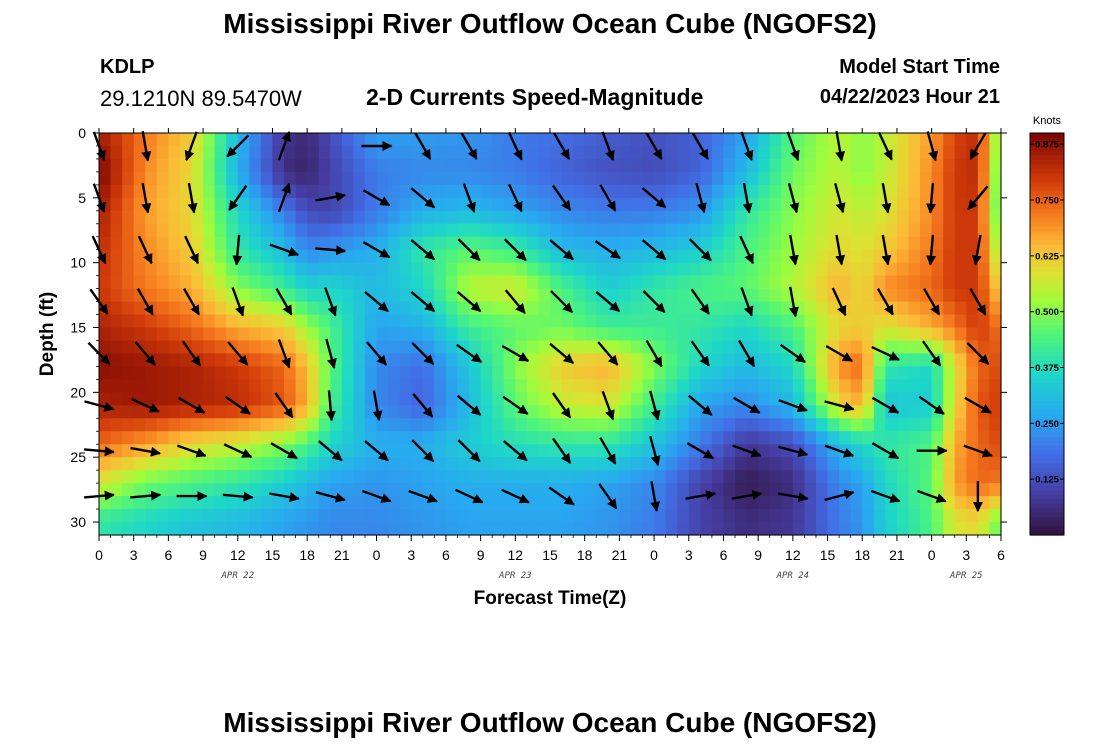 The height and width of the screenshot is (750, 1100). Describe the element at coordinates (550, 555) in the screenshot. I see `x-tick-label: 15` at that location.